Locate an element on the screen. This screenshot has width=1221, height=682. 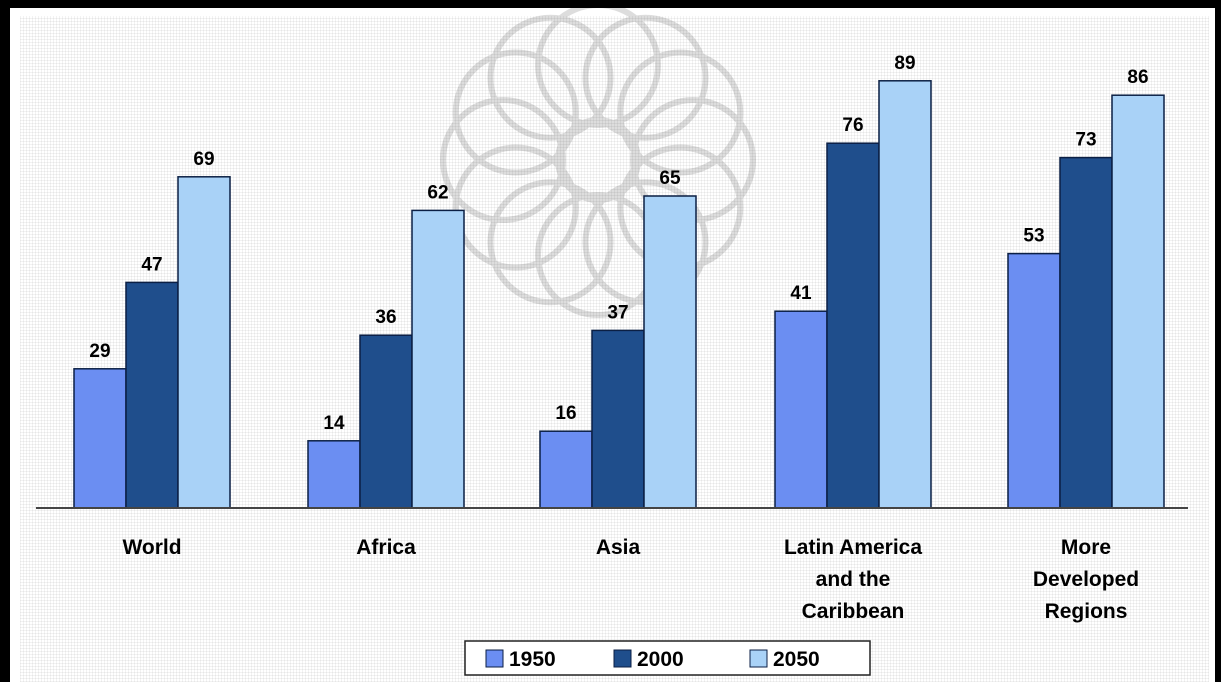
legend-box is located at coordinates (667, 658).